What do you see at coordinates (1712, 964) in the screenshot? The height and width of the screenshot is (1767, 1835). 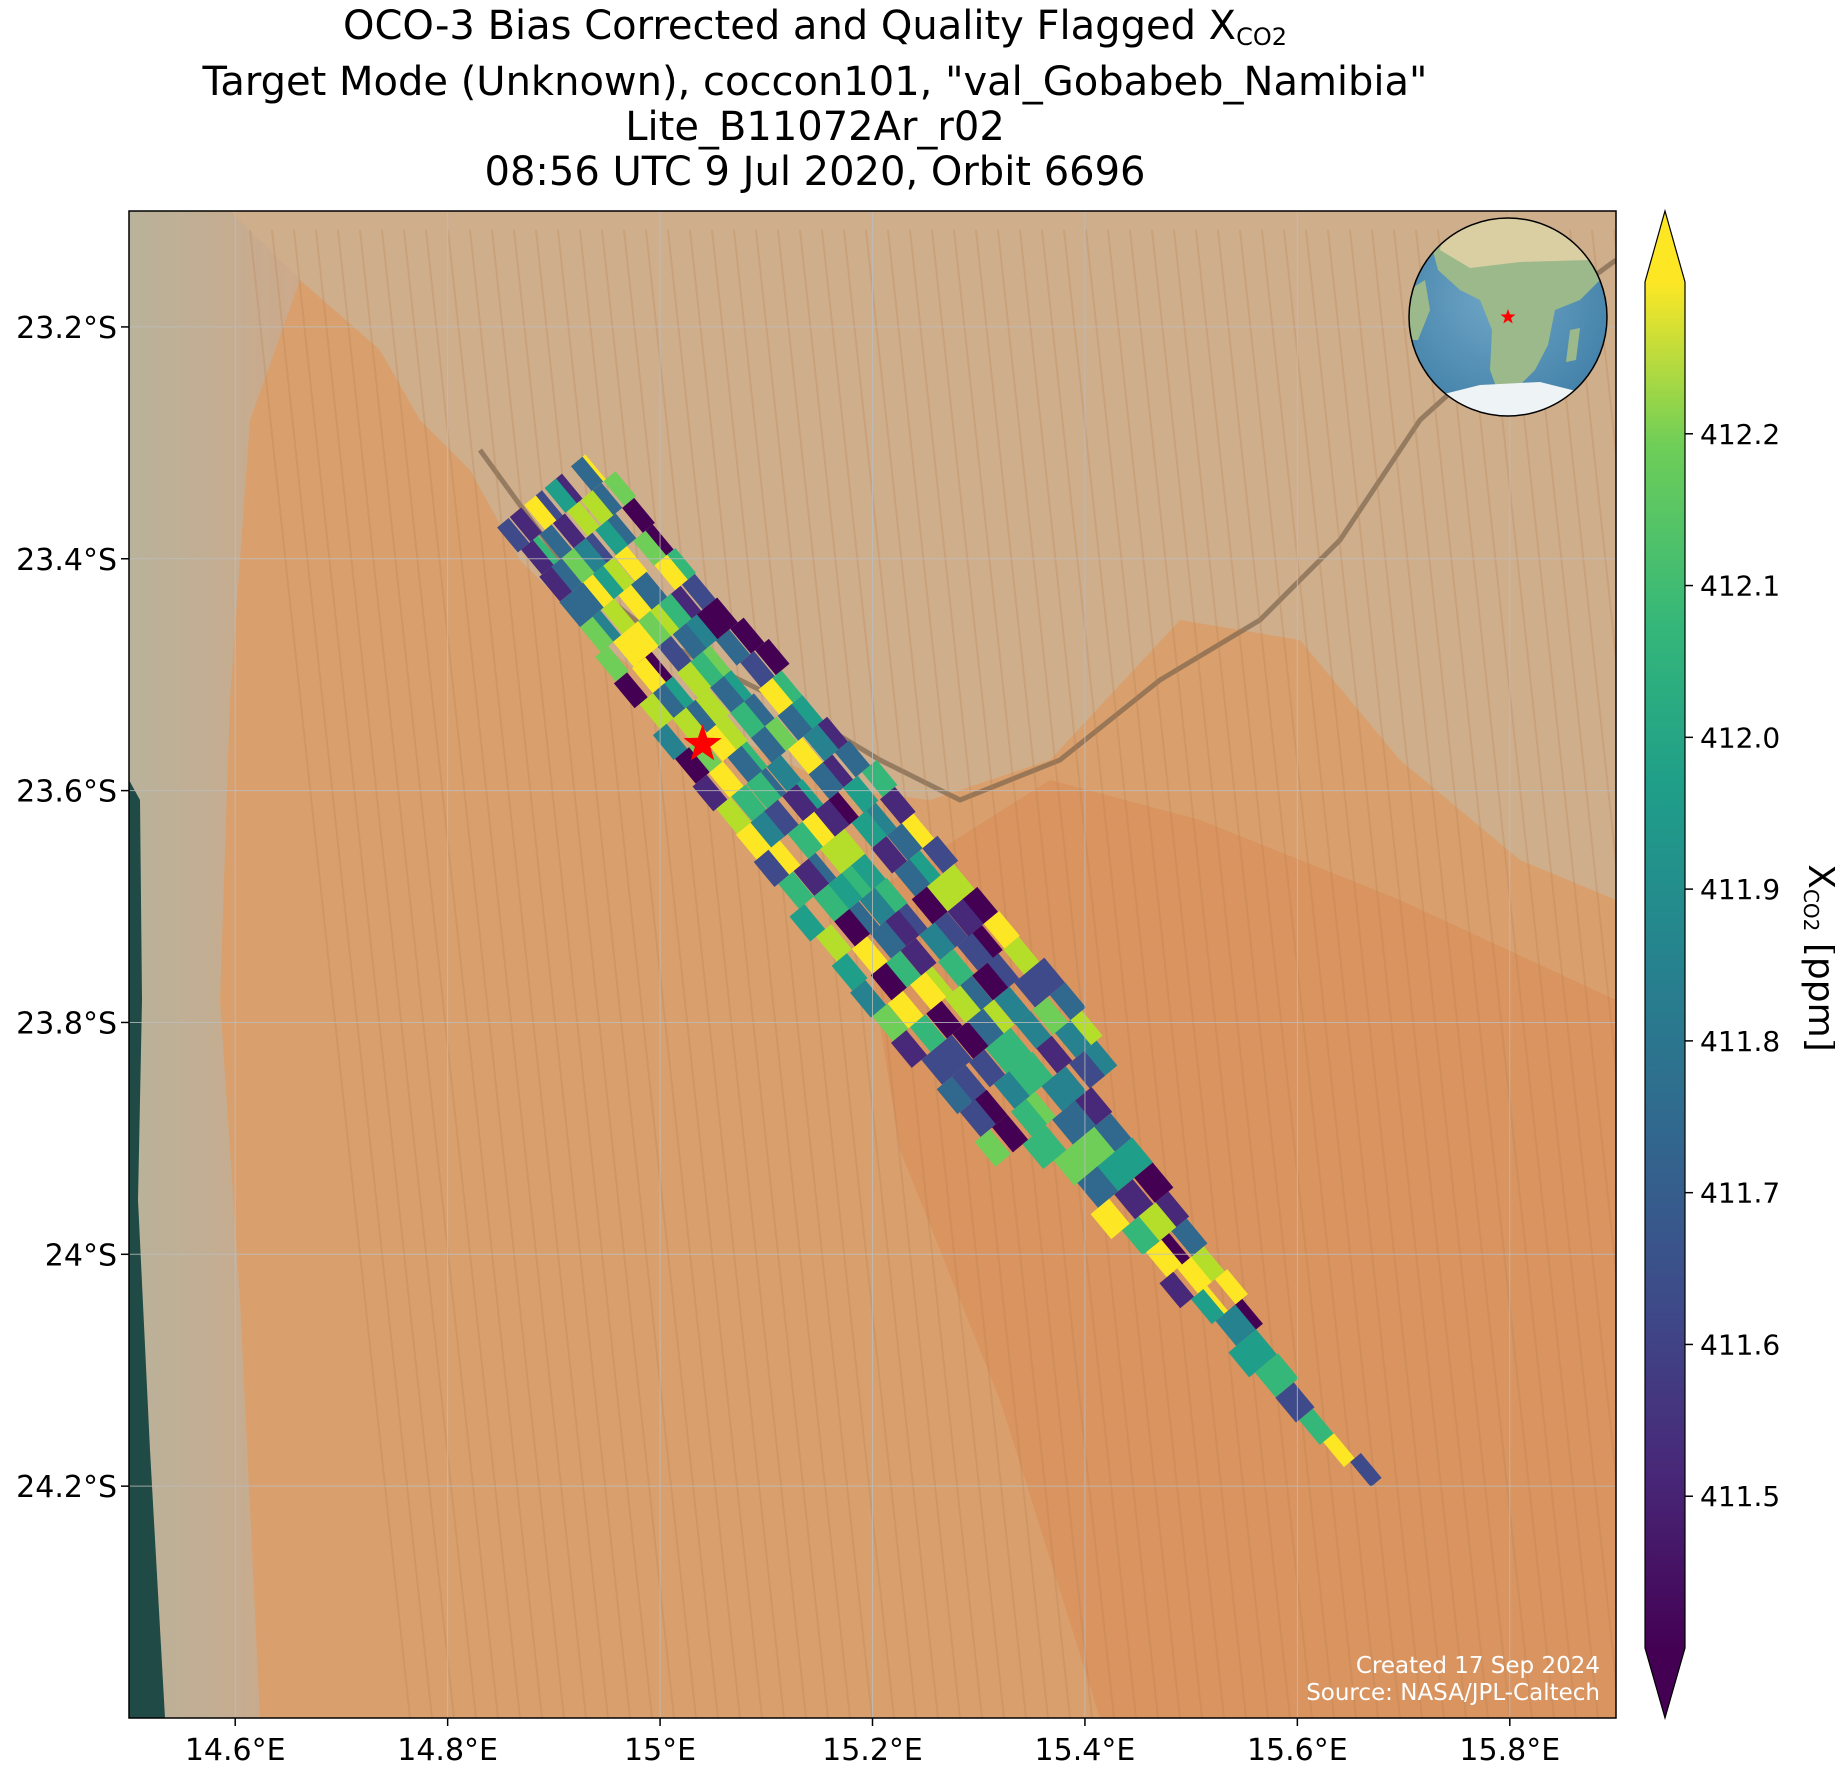 I see `colorbar: 411.5 411.6 411.7 411.8 411.9 412.0 412.1 412.2` at bounding box center [1712, 964].